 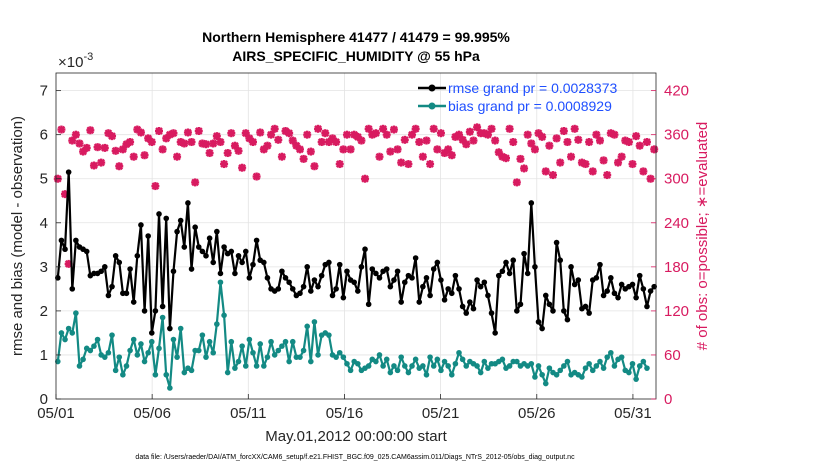 What do you see at coordinates (676, 91) in the screenshot?
I see `y-right-tick-label-7: 420` at bounding box center [676, 91].